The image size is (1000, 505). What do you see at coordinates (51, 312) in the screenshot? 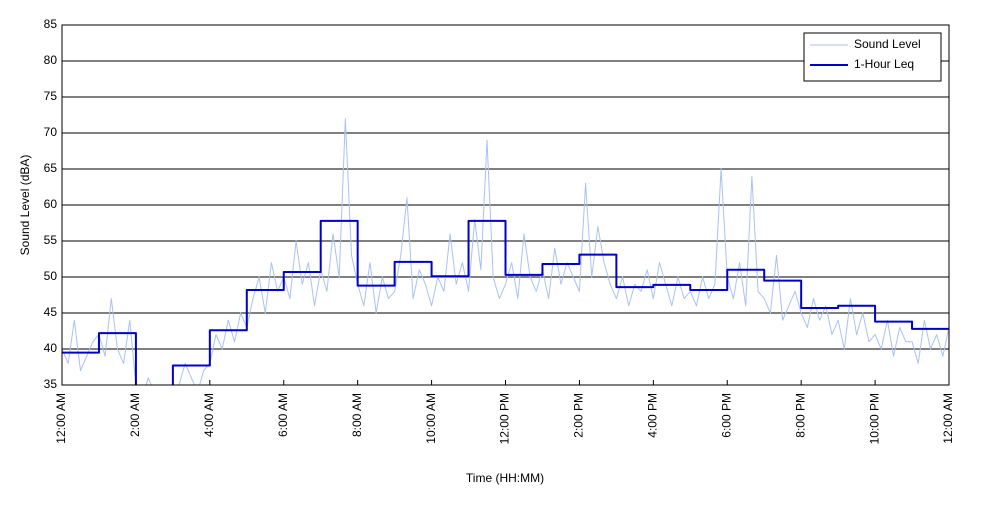
I see `y-tick-label: 45` at bounding box center [51, 312].